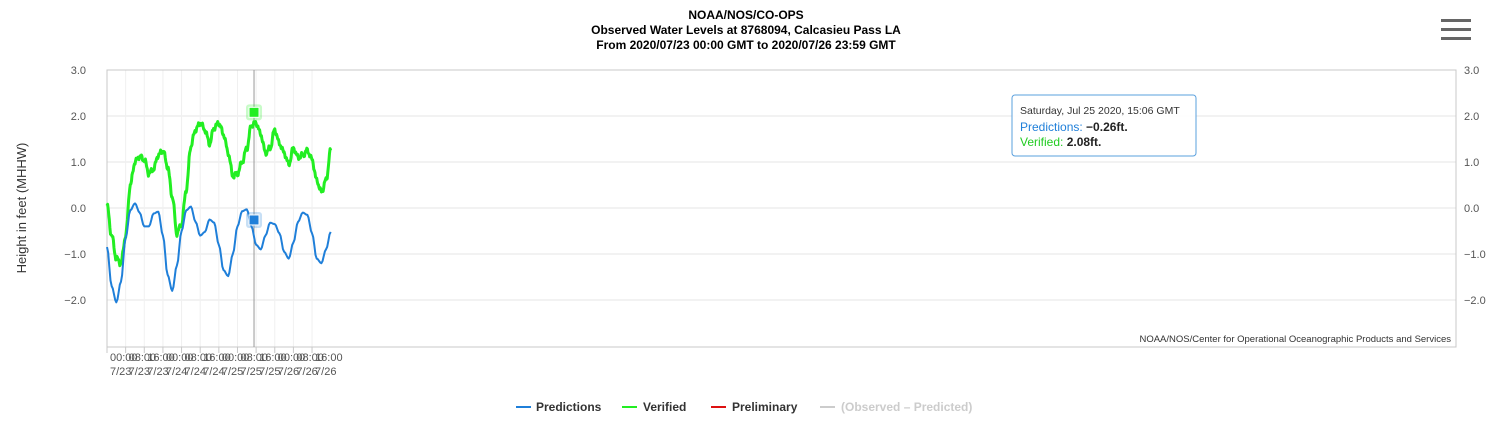  I want to click on tooltip-marker-predictions, so click(254, 220).